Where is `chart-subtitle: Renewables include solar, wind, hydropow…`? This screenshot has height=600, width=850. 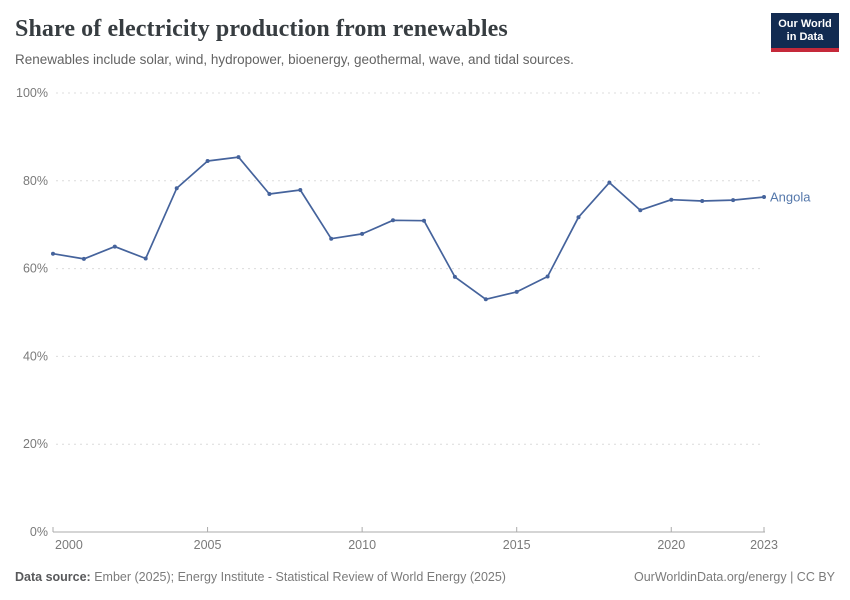 chart-subtitle: Renewables include solar, wind, hydropow… is located at coordinates (294, 59).